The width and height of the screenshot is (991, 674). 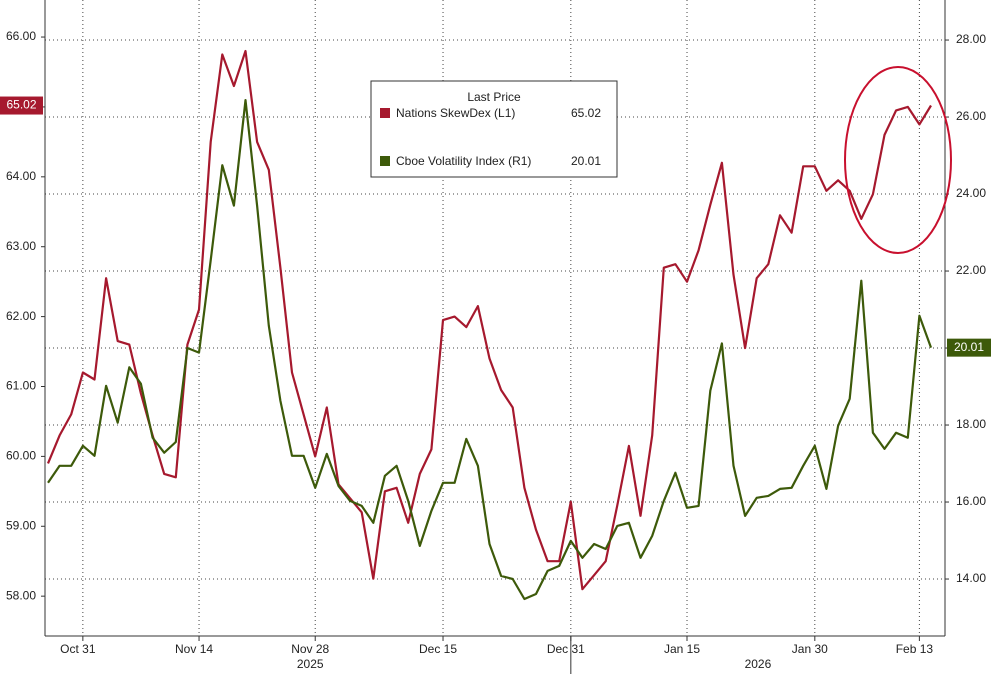 I want to click on y2-tick-label: 22.00, so click(x=971, y=270).